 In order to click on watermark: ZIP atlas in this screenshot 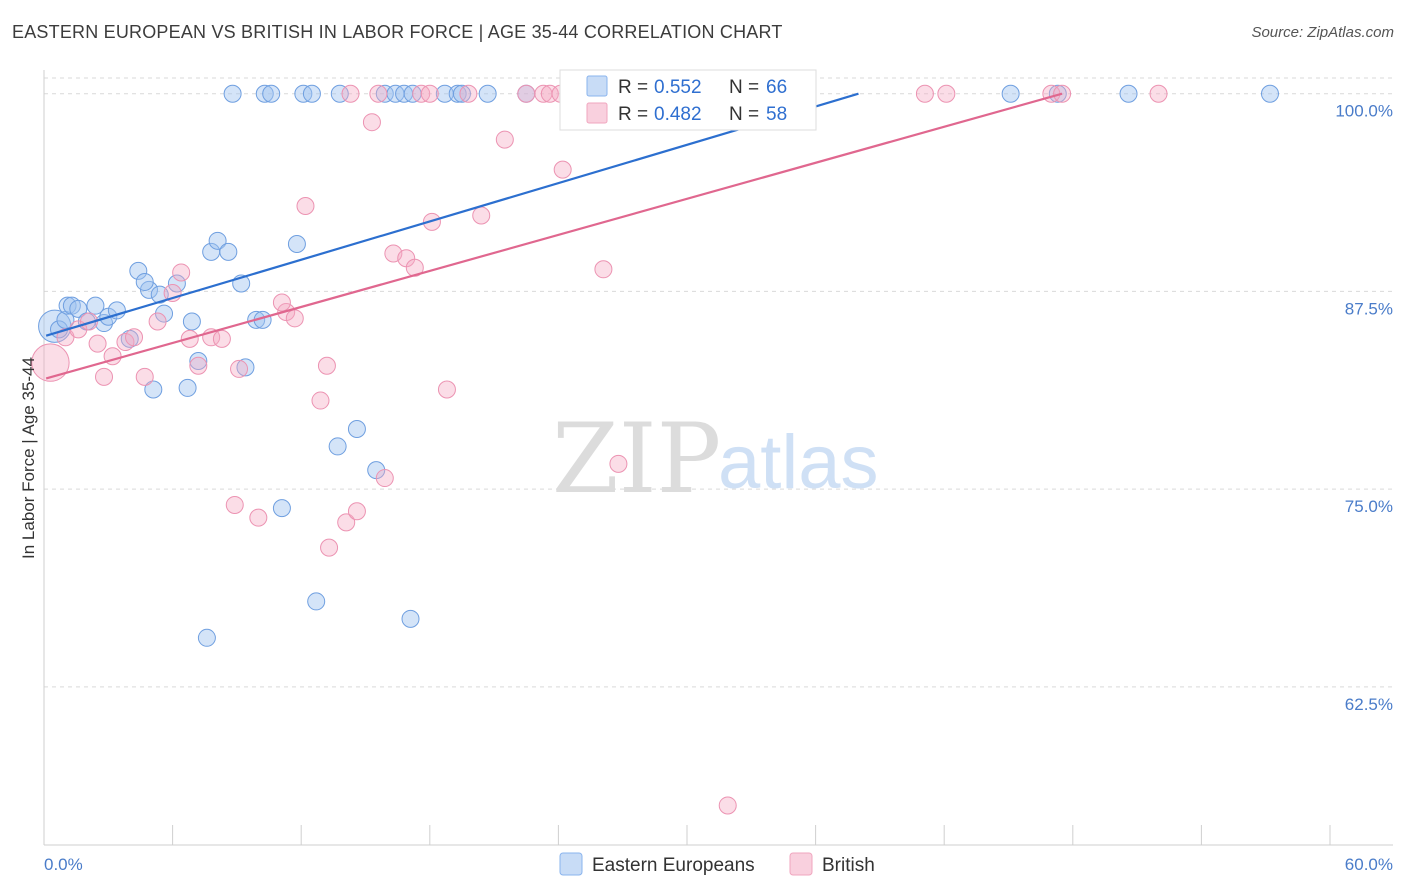, I will do `click(715, 459)`.